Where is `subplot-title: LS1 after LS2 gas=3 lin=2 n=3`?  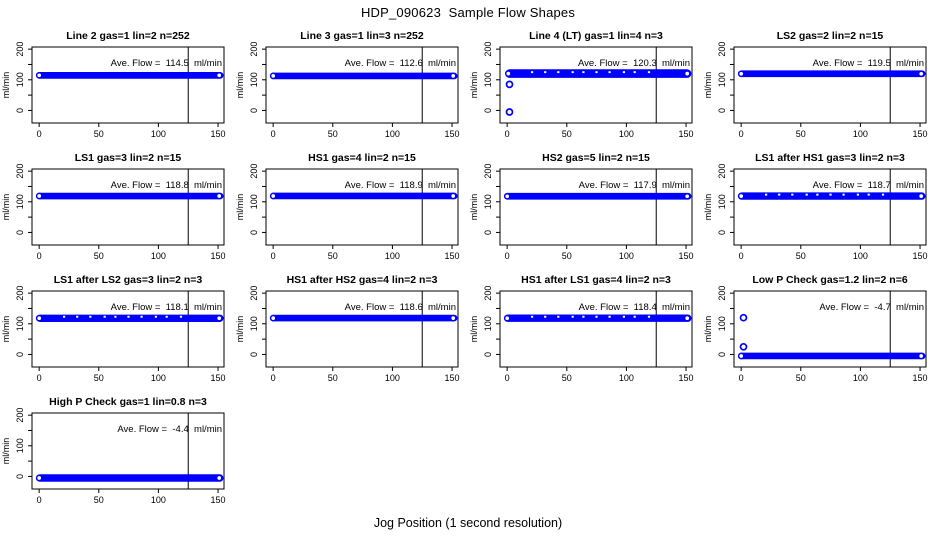
subplot-title: LS1 after LS2 gas=3 lin=2 n=3 is located at coordinates (128, 280).